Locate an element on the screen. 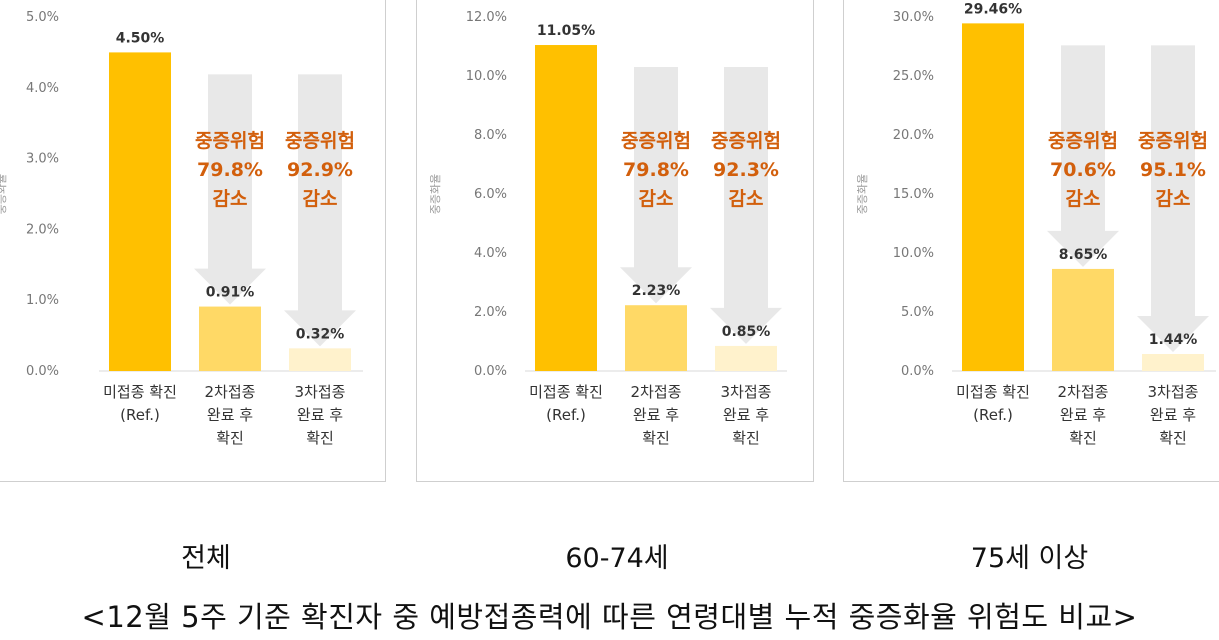 This screenshot has height=640, width=1219. data-label: 29.46% is located at coordinates (993, 9).